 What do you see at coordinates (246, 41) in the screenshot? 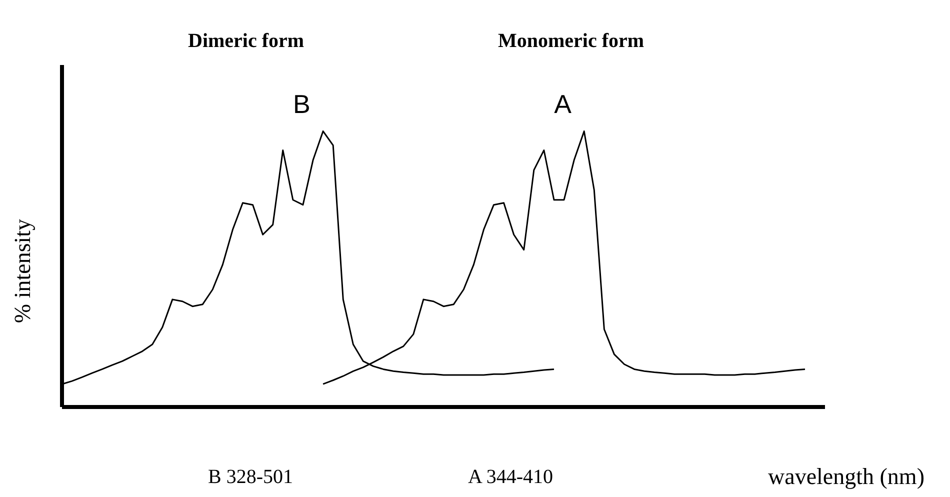
I see `text: Dimeric form` at bounding box center [246, 41].